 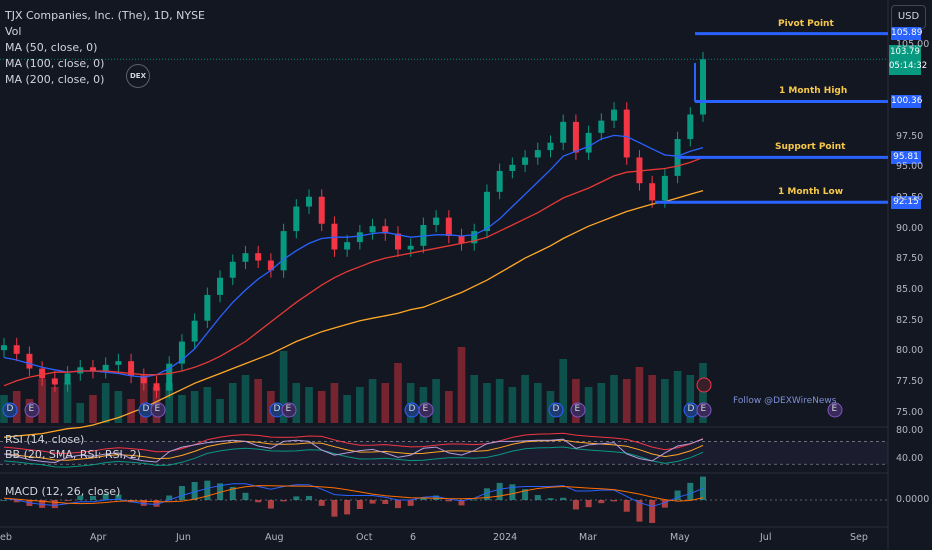 What do you see at coordinates (910, 458) in the screenshot?
I see `rsi-axis-label: 40.00` at bounding box center [910, 458].